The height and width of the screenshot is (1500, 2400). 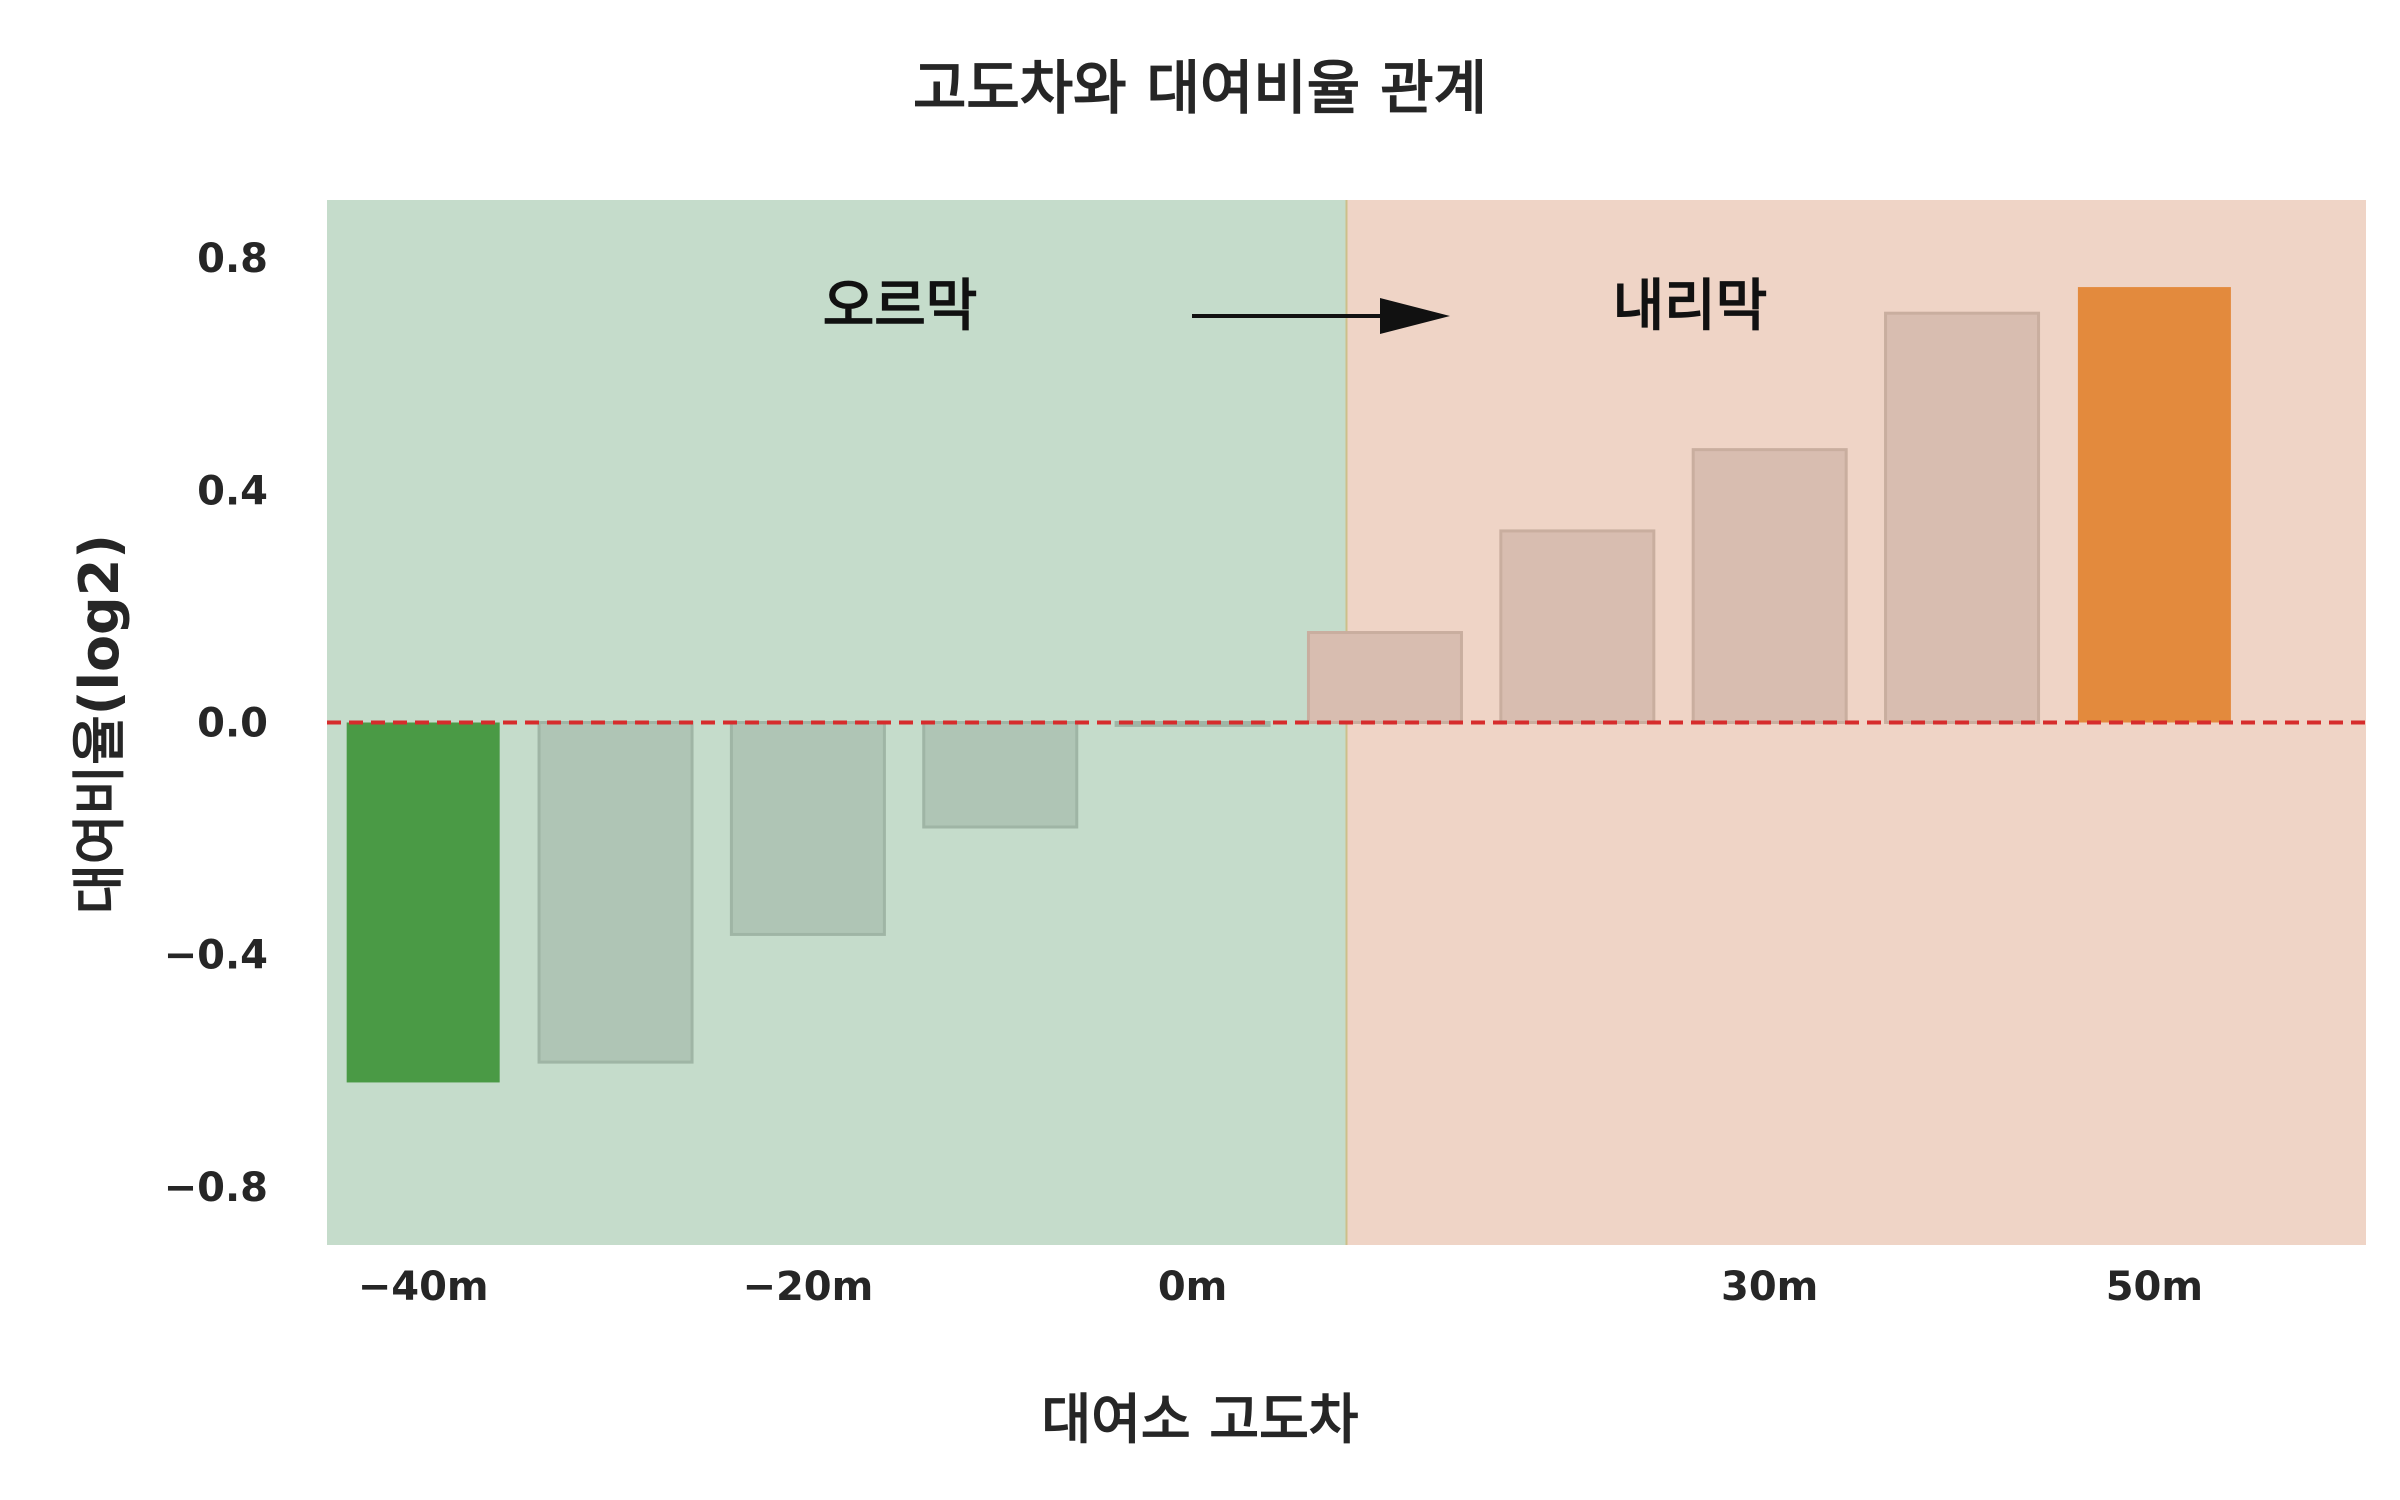 I want to click on chart-title: 고도차와 대여비율 관계, so click(x=1200, y=88).